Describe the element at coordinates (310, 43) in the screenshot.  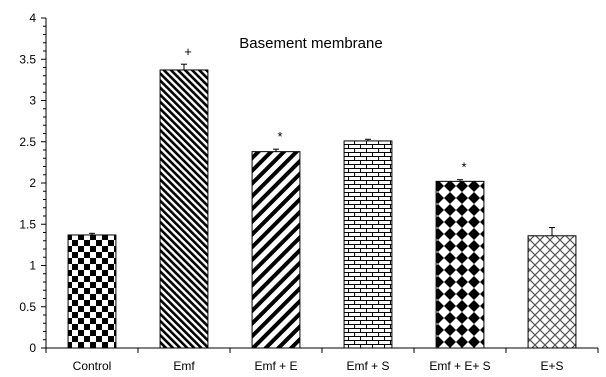
I see `chart-title: Basement membrane` at that location.